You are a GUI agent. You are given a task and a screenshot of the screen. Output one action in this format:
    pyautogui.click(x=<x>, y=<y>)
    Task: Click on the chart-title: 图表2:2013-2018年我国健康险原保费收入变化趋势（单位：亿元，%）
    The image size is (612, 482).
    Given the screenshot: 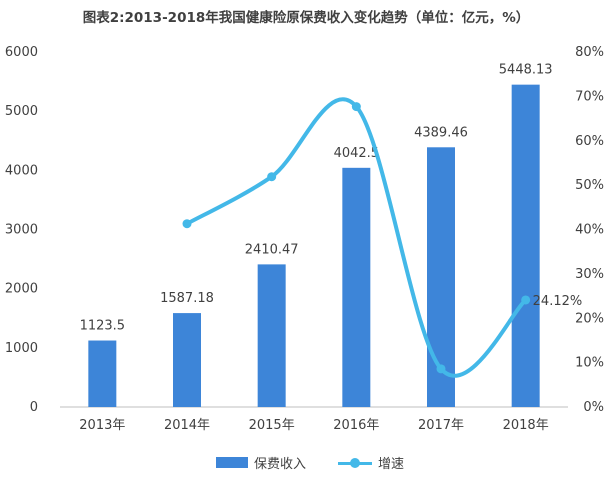 What is the action you would take?
    pyautogui.click(x=306, y=18)
    